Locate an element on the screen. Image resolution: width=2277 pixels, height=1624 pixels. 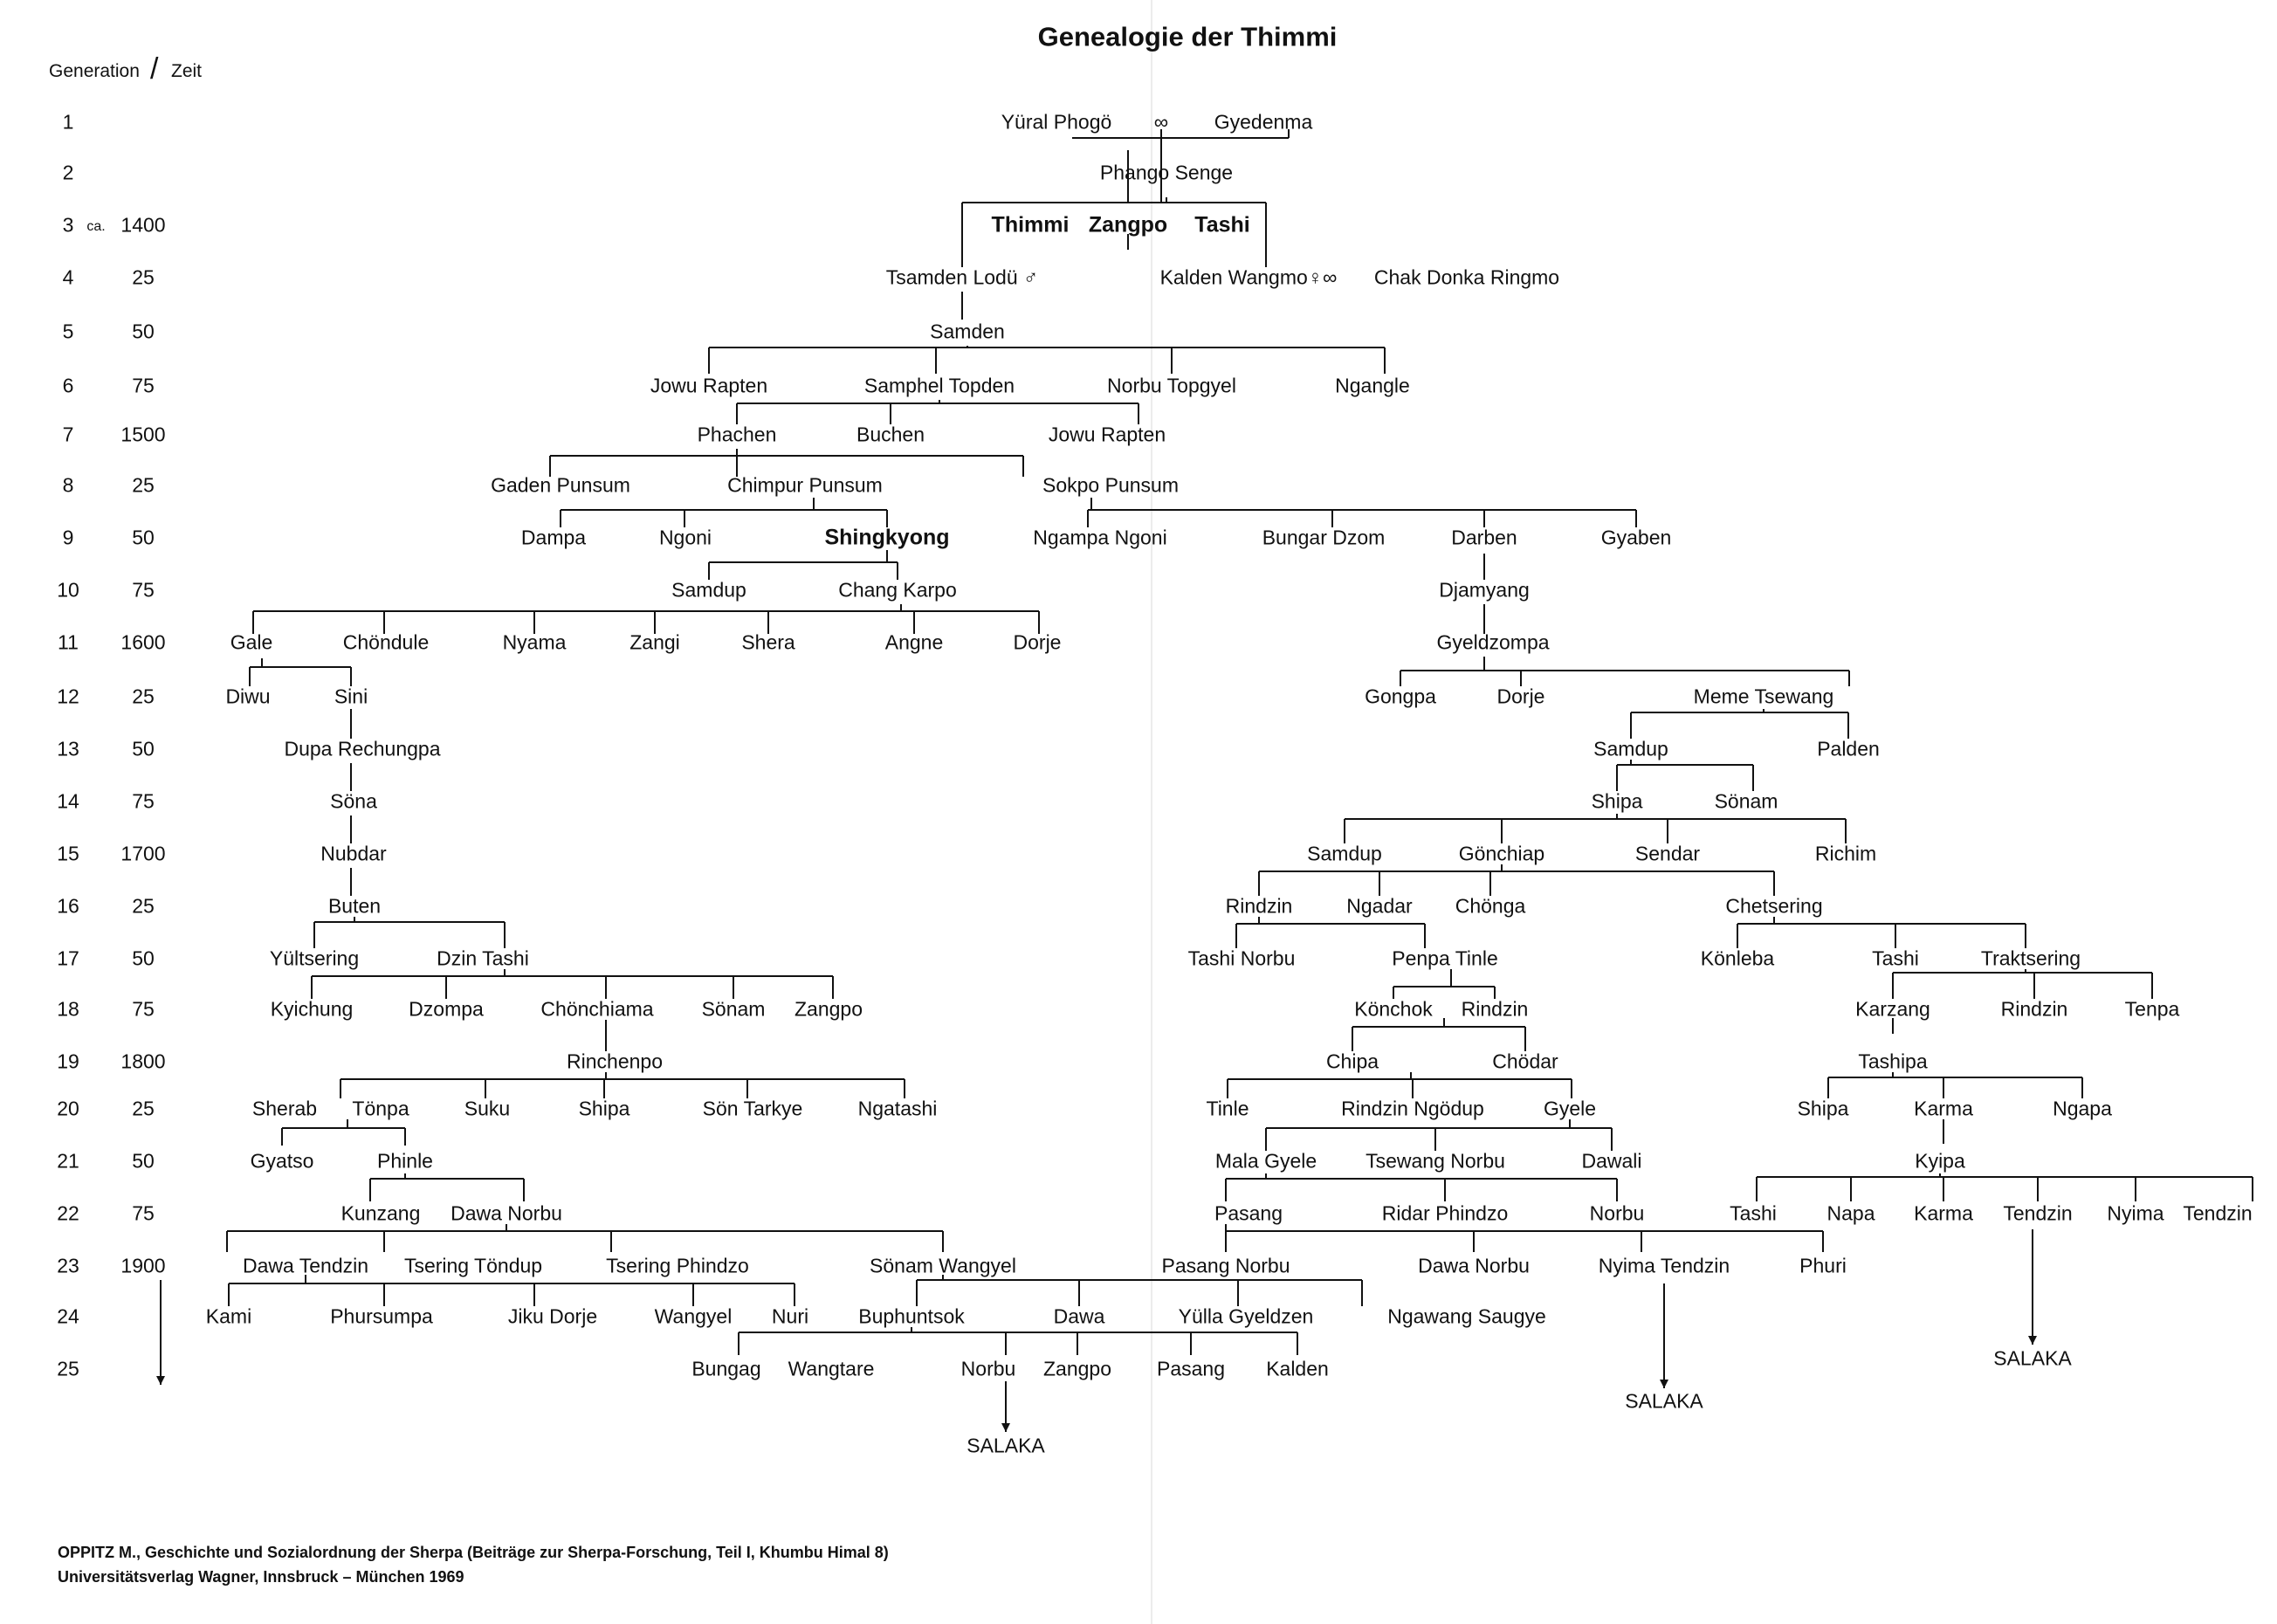
person-phuri: Phuri is located at coordinates (1823, 1266).